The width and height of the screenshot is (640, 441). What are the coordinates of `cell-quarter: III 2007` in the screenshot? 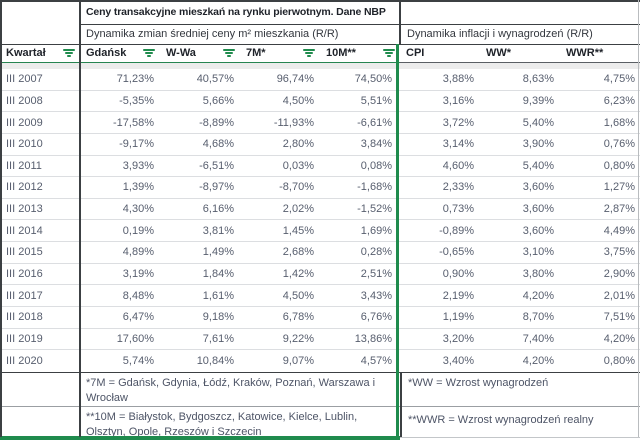 It's located at (24, 79).